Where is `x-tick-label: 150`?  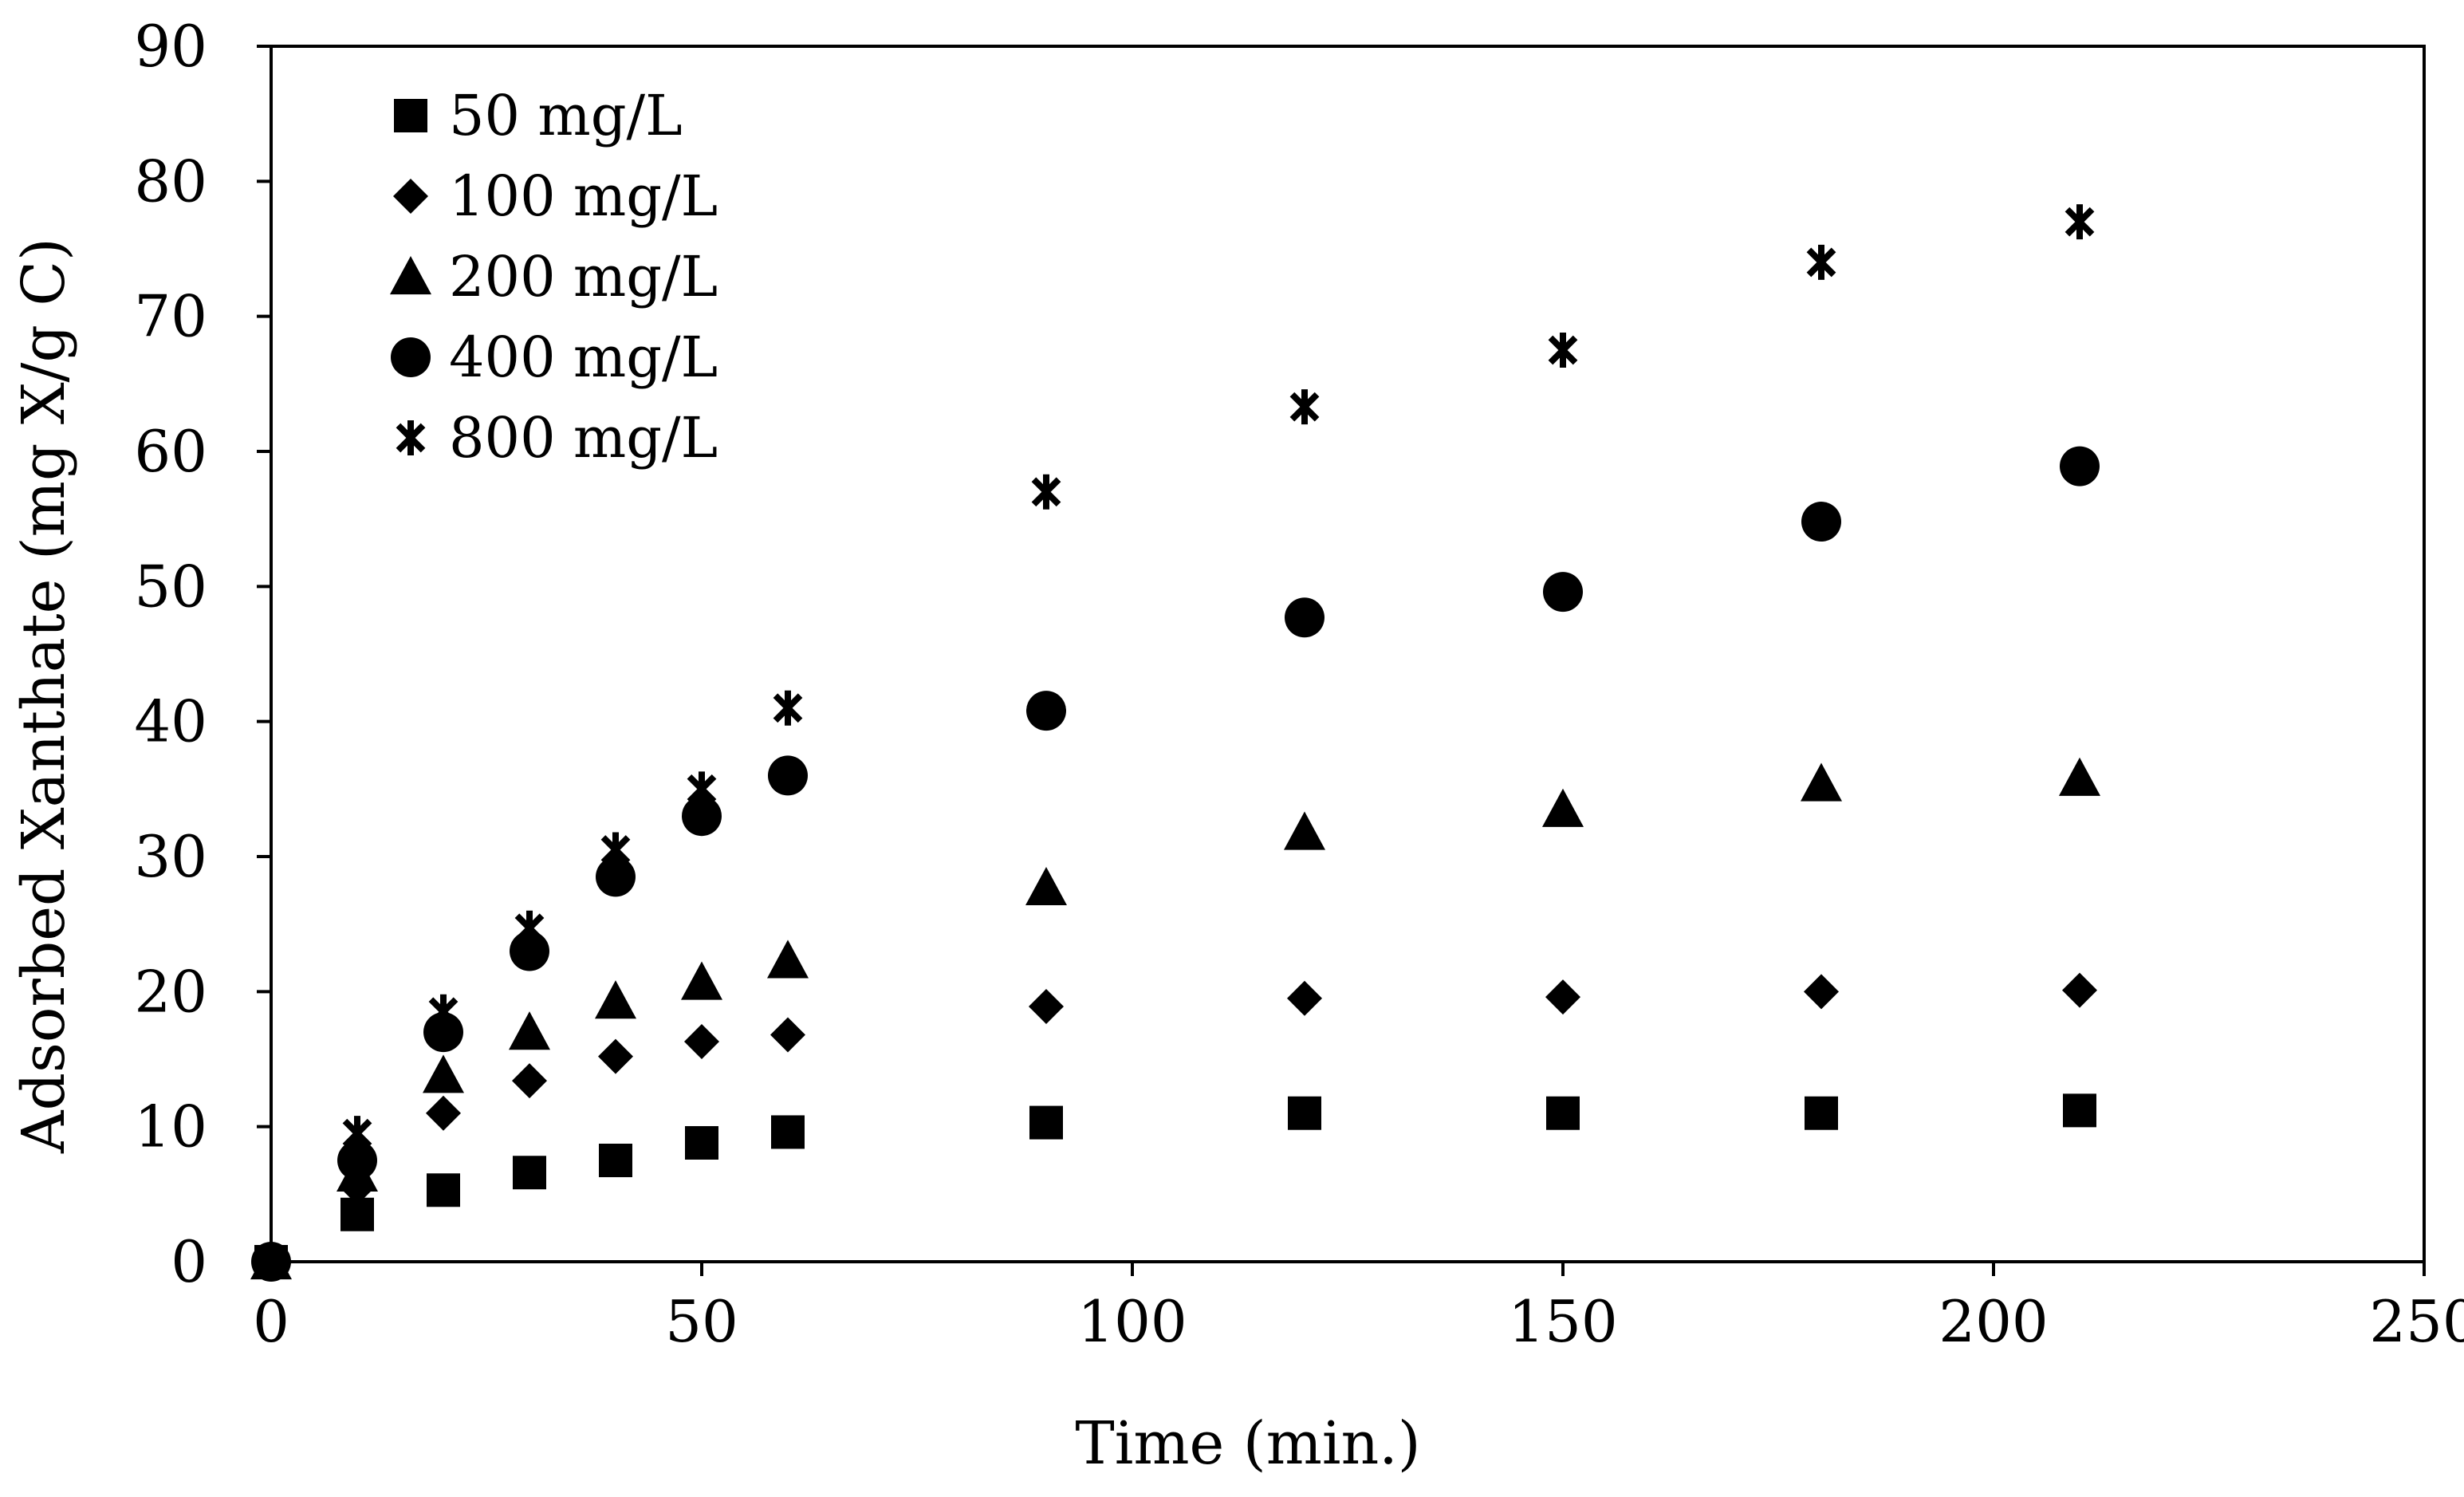 x-tick-label: 150 is located at coordinates (1562, 1322).